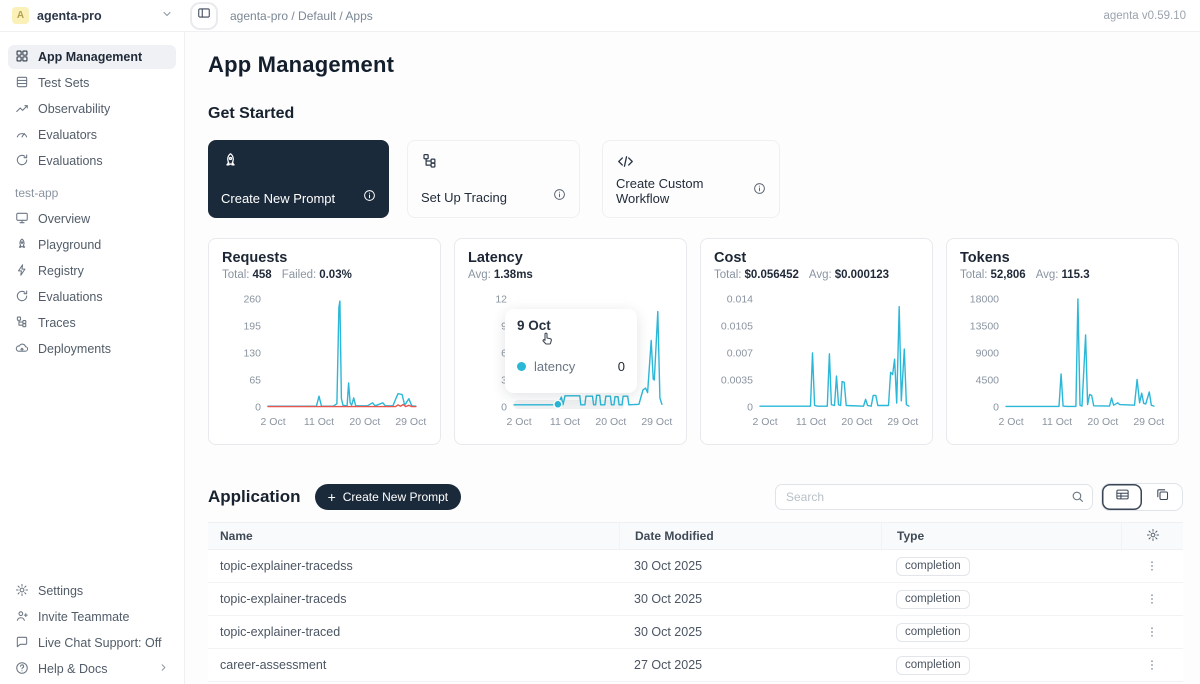 The width and height of the screenshot is (1200, 684). I want to click on card-label: Create Custom Workflow, so click(660, 191).